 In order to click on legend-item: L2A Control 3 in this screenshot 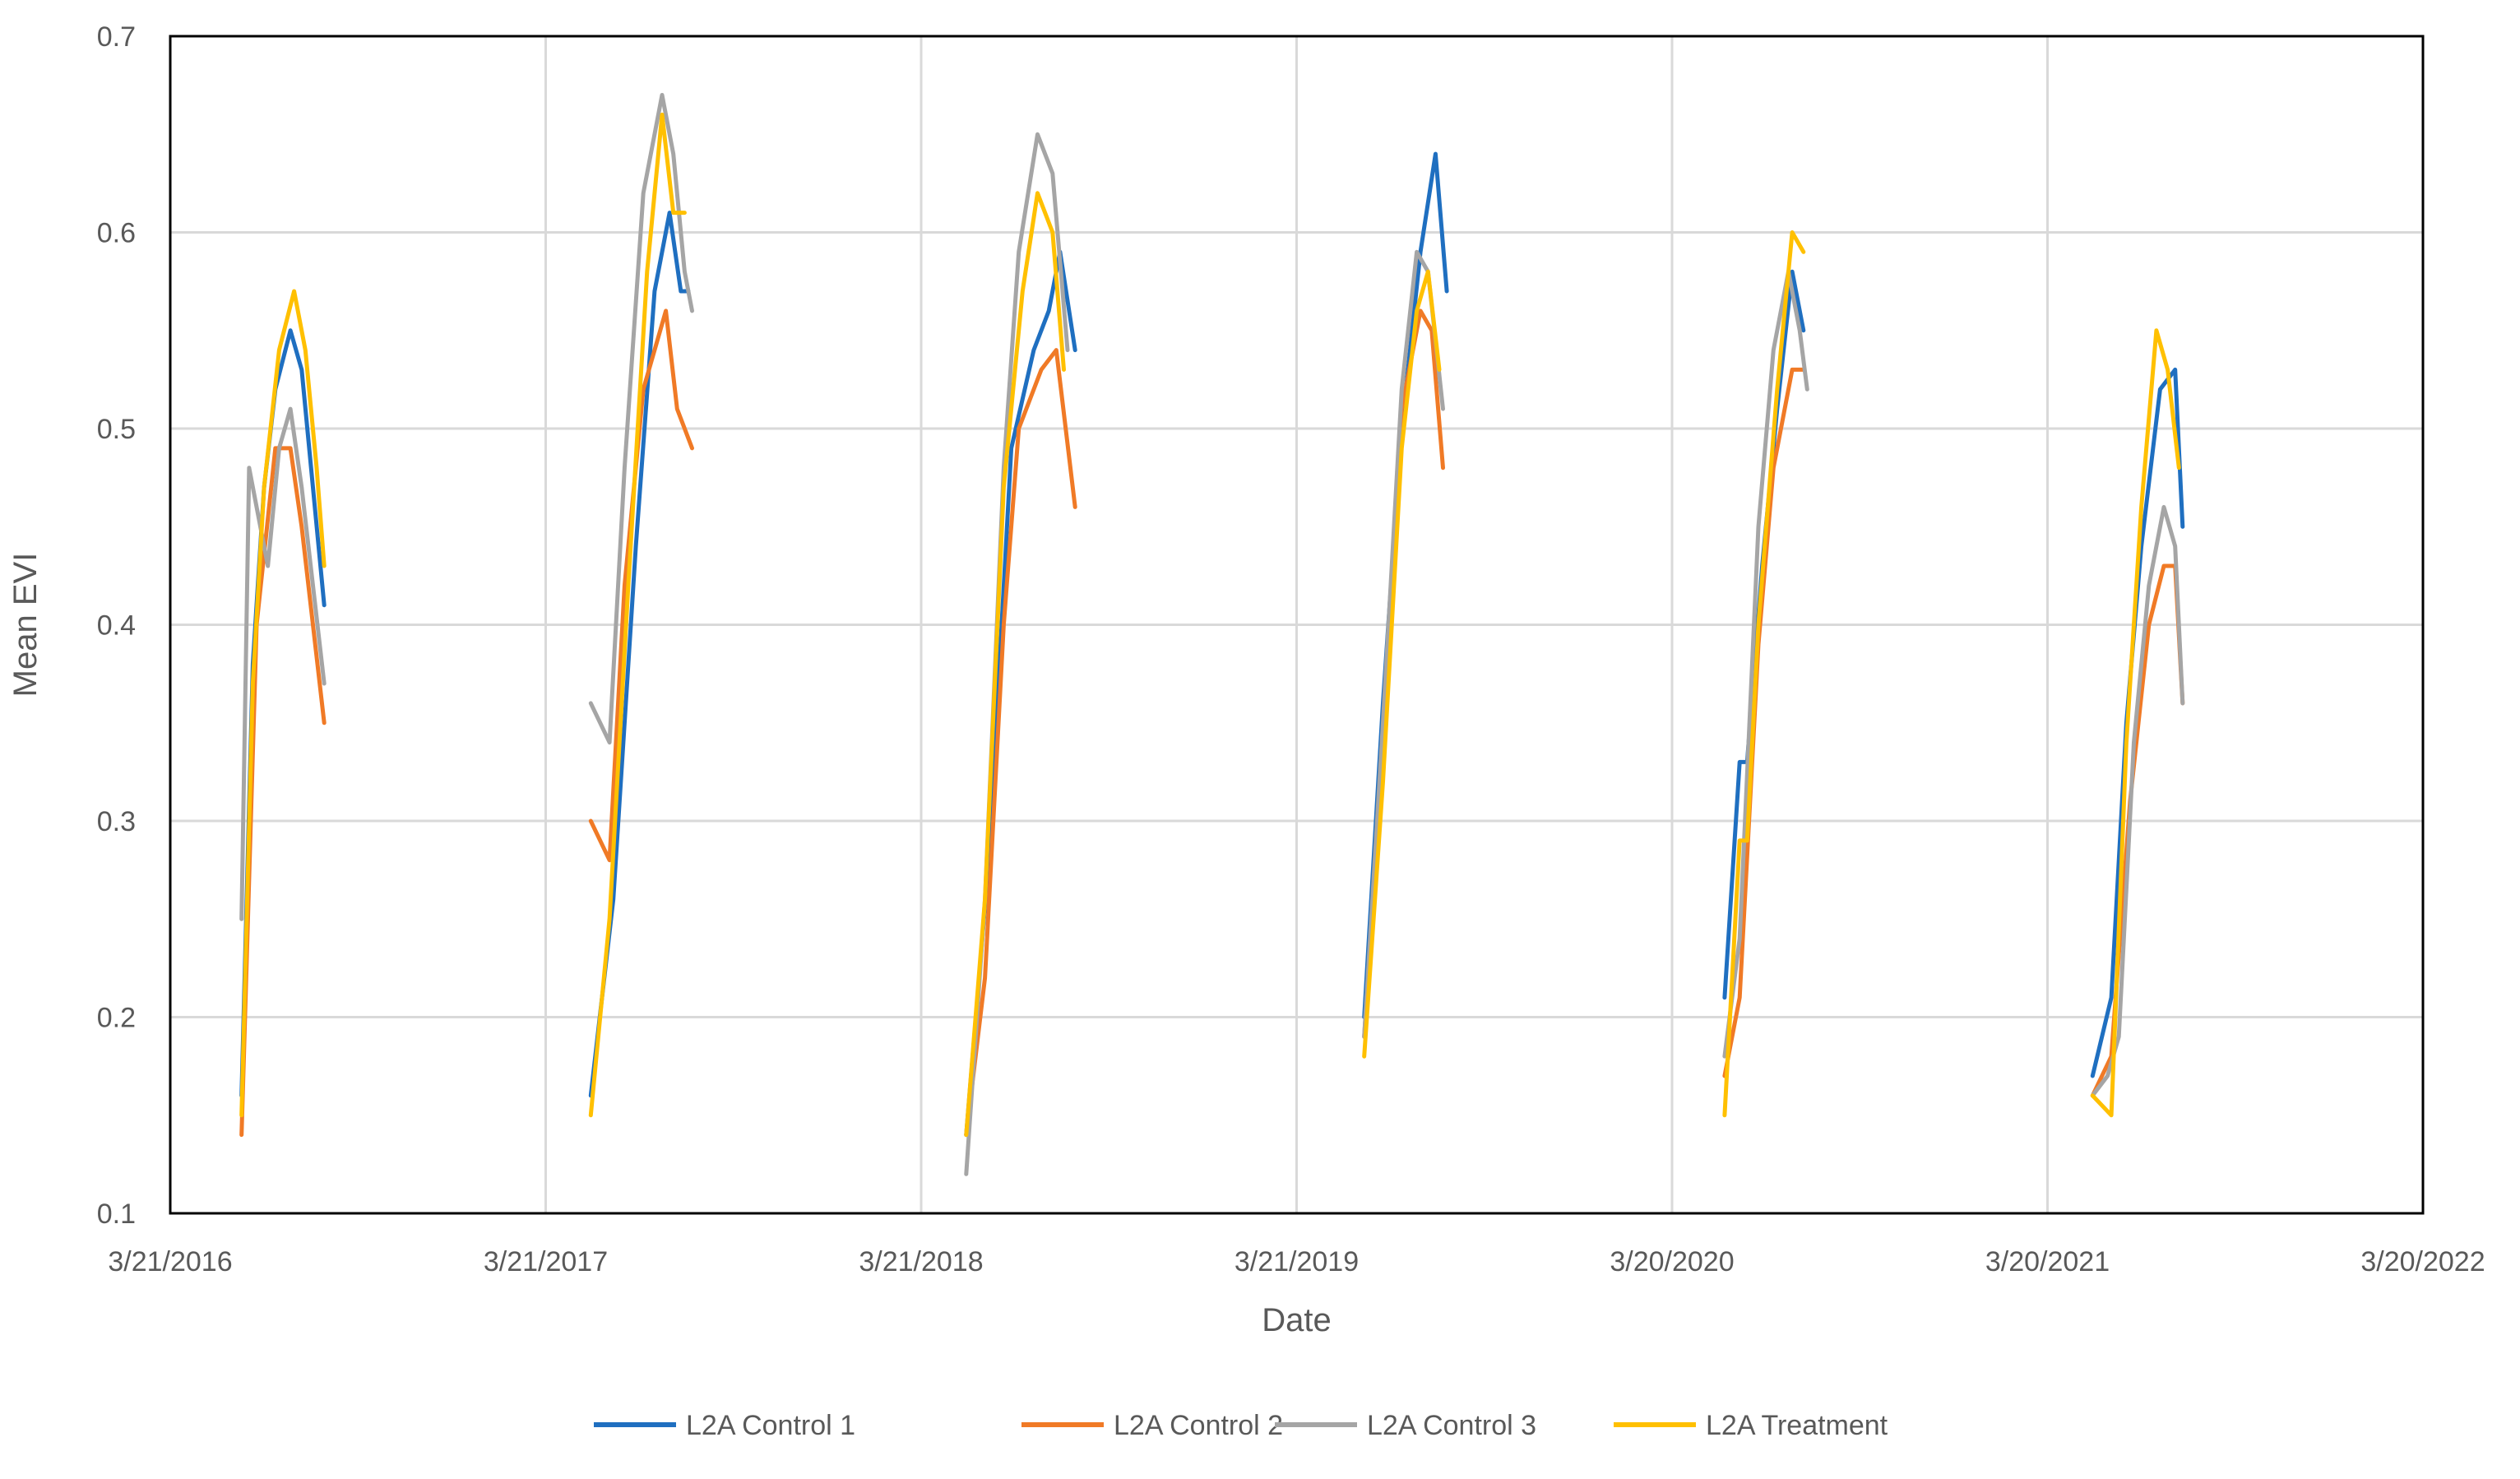, I will do `click(1405, 1425)`.